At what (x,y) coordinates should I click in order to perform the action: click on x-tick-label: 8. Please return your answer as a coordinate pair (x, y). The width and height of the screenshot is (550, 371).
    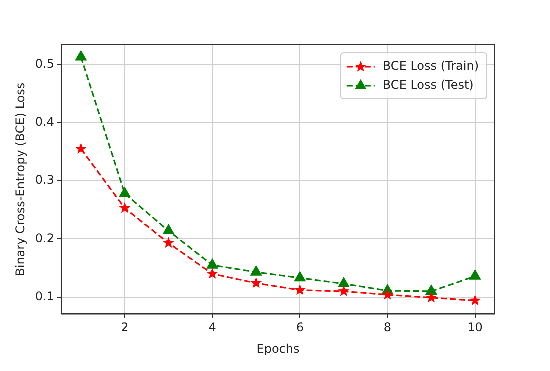
    Looking at the image, I should click on (388, 327).